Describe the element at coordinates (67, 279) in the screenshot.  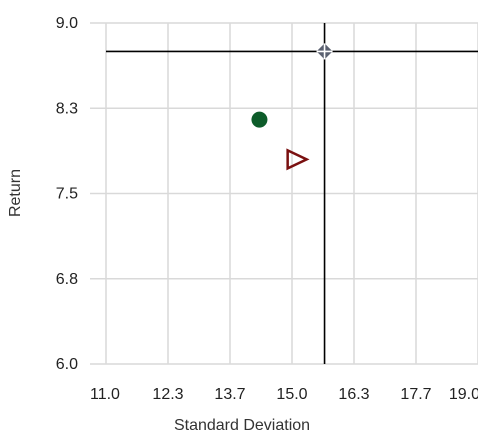
I see `y-tick-label: 6.8` at that location.